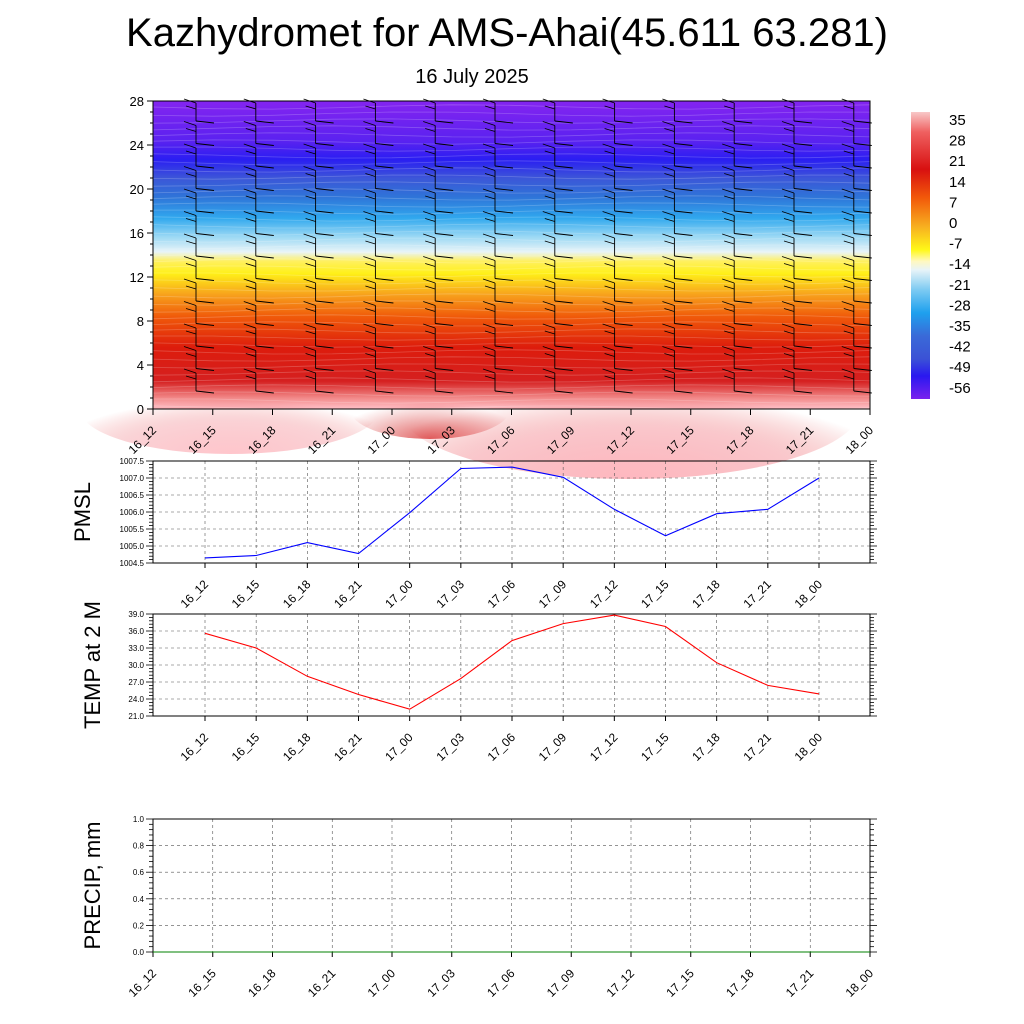  Describe the element at coordinates (561, 983) in the screenshot. I see `x-tick-label: 17_09` at that location.